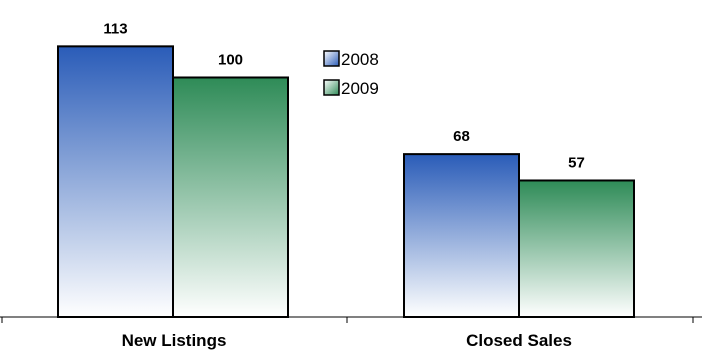 This screenshot has width=702, height=355. What do you see at coordinates (461, 136) in the screenshot?
I see `value-label-2008-closed-sales: 68` at bounding box center [461, 136].